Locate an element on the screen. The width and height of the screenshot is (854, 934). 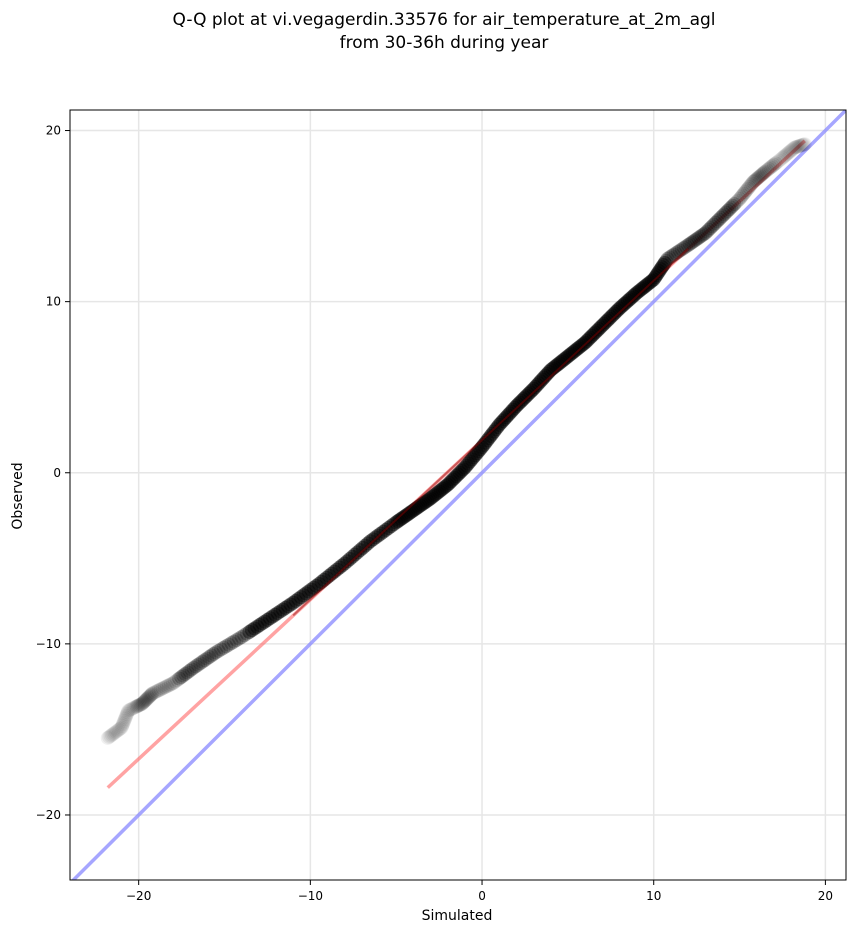
x-axis-ticks: −20 −10 0 10 20 is located at coordinates (479, 891).